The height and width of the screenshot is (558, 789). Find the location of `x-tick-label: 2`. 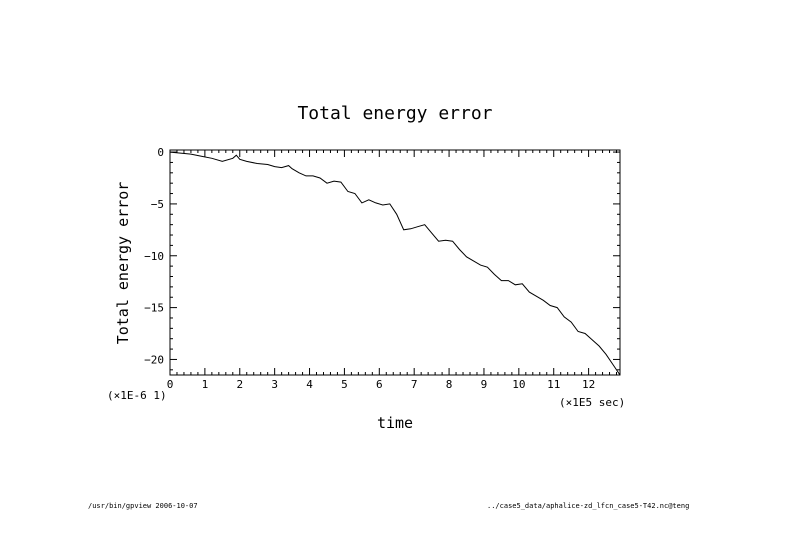

x-tick-label: 2 is located at coordinates (239, 384).